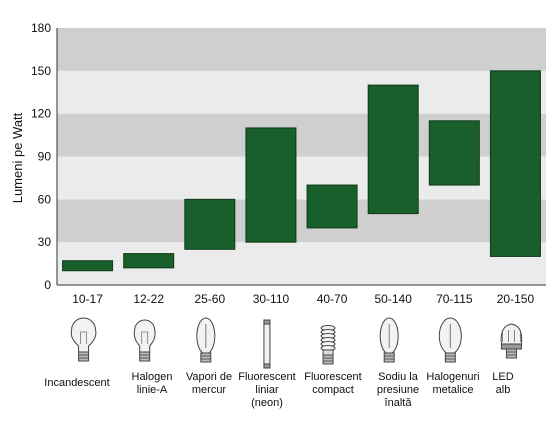 The height and width of the screenshot is (430, 560). I want to click on lamp-label: Sodiu la presiune înaltă, so click(398, 390).